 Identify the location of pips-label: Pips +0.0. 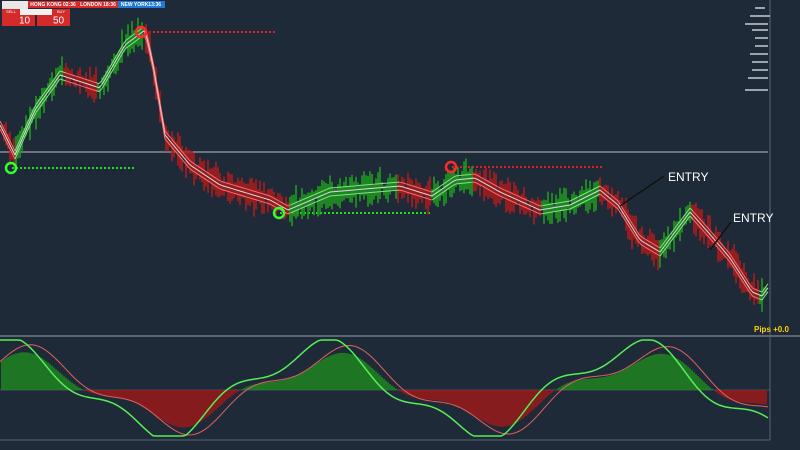
(771, 329).